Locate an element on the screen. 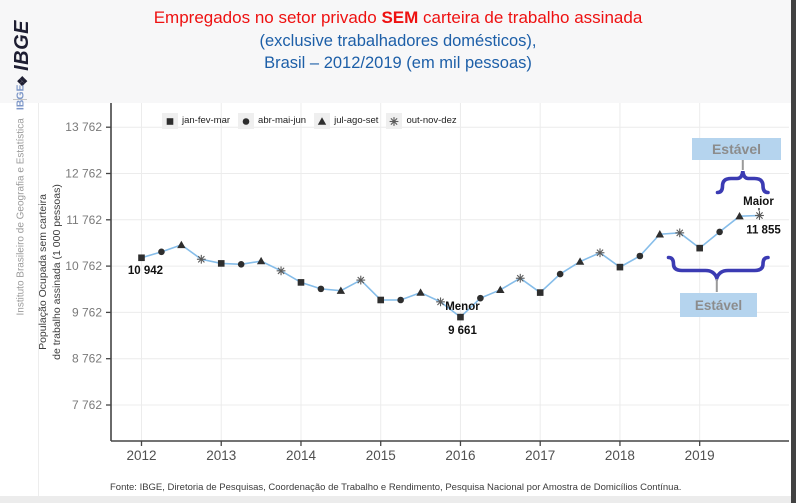 The image size is (796, 503). square-marker-icon is located at coordinates (170, 120).